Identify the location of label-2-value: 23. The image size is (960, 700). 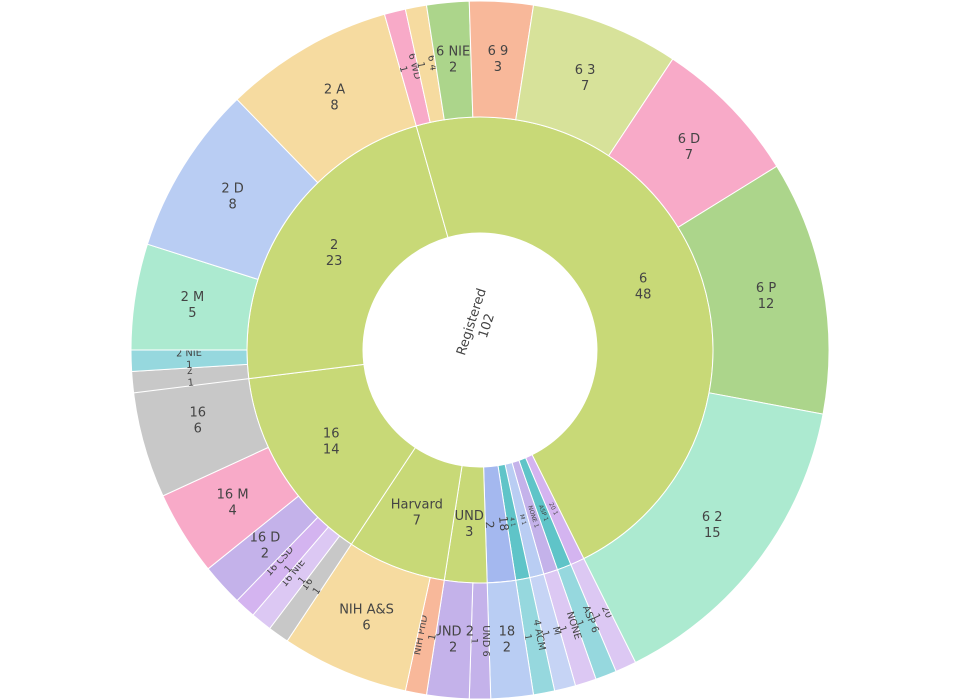
(334, 261).